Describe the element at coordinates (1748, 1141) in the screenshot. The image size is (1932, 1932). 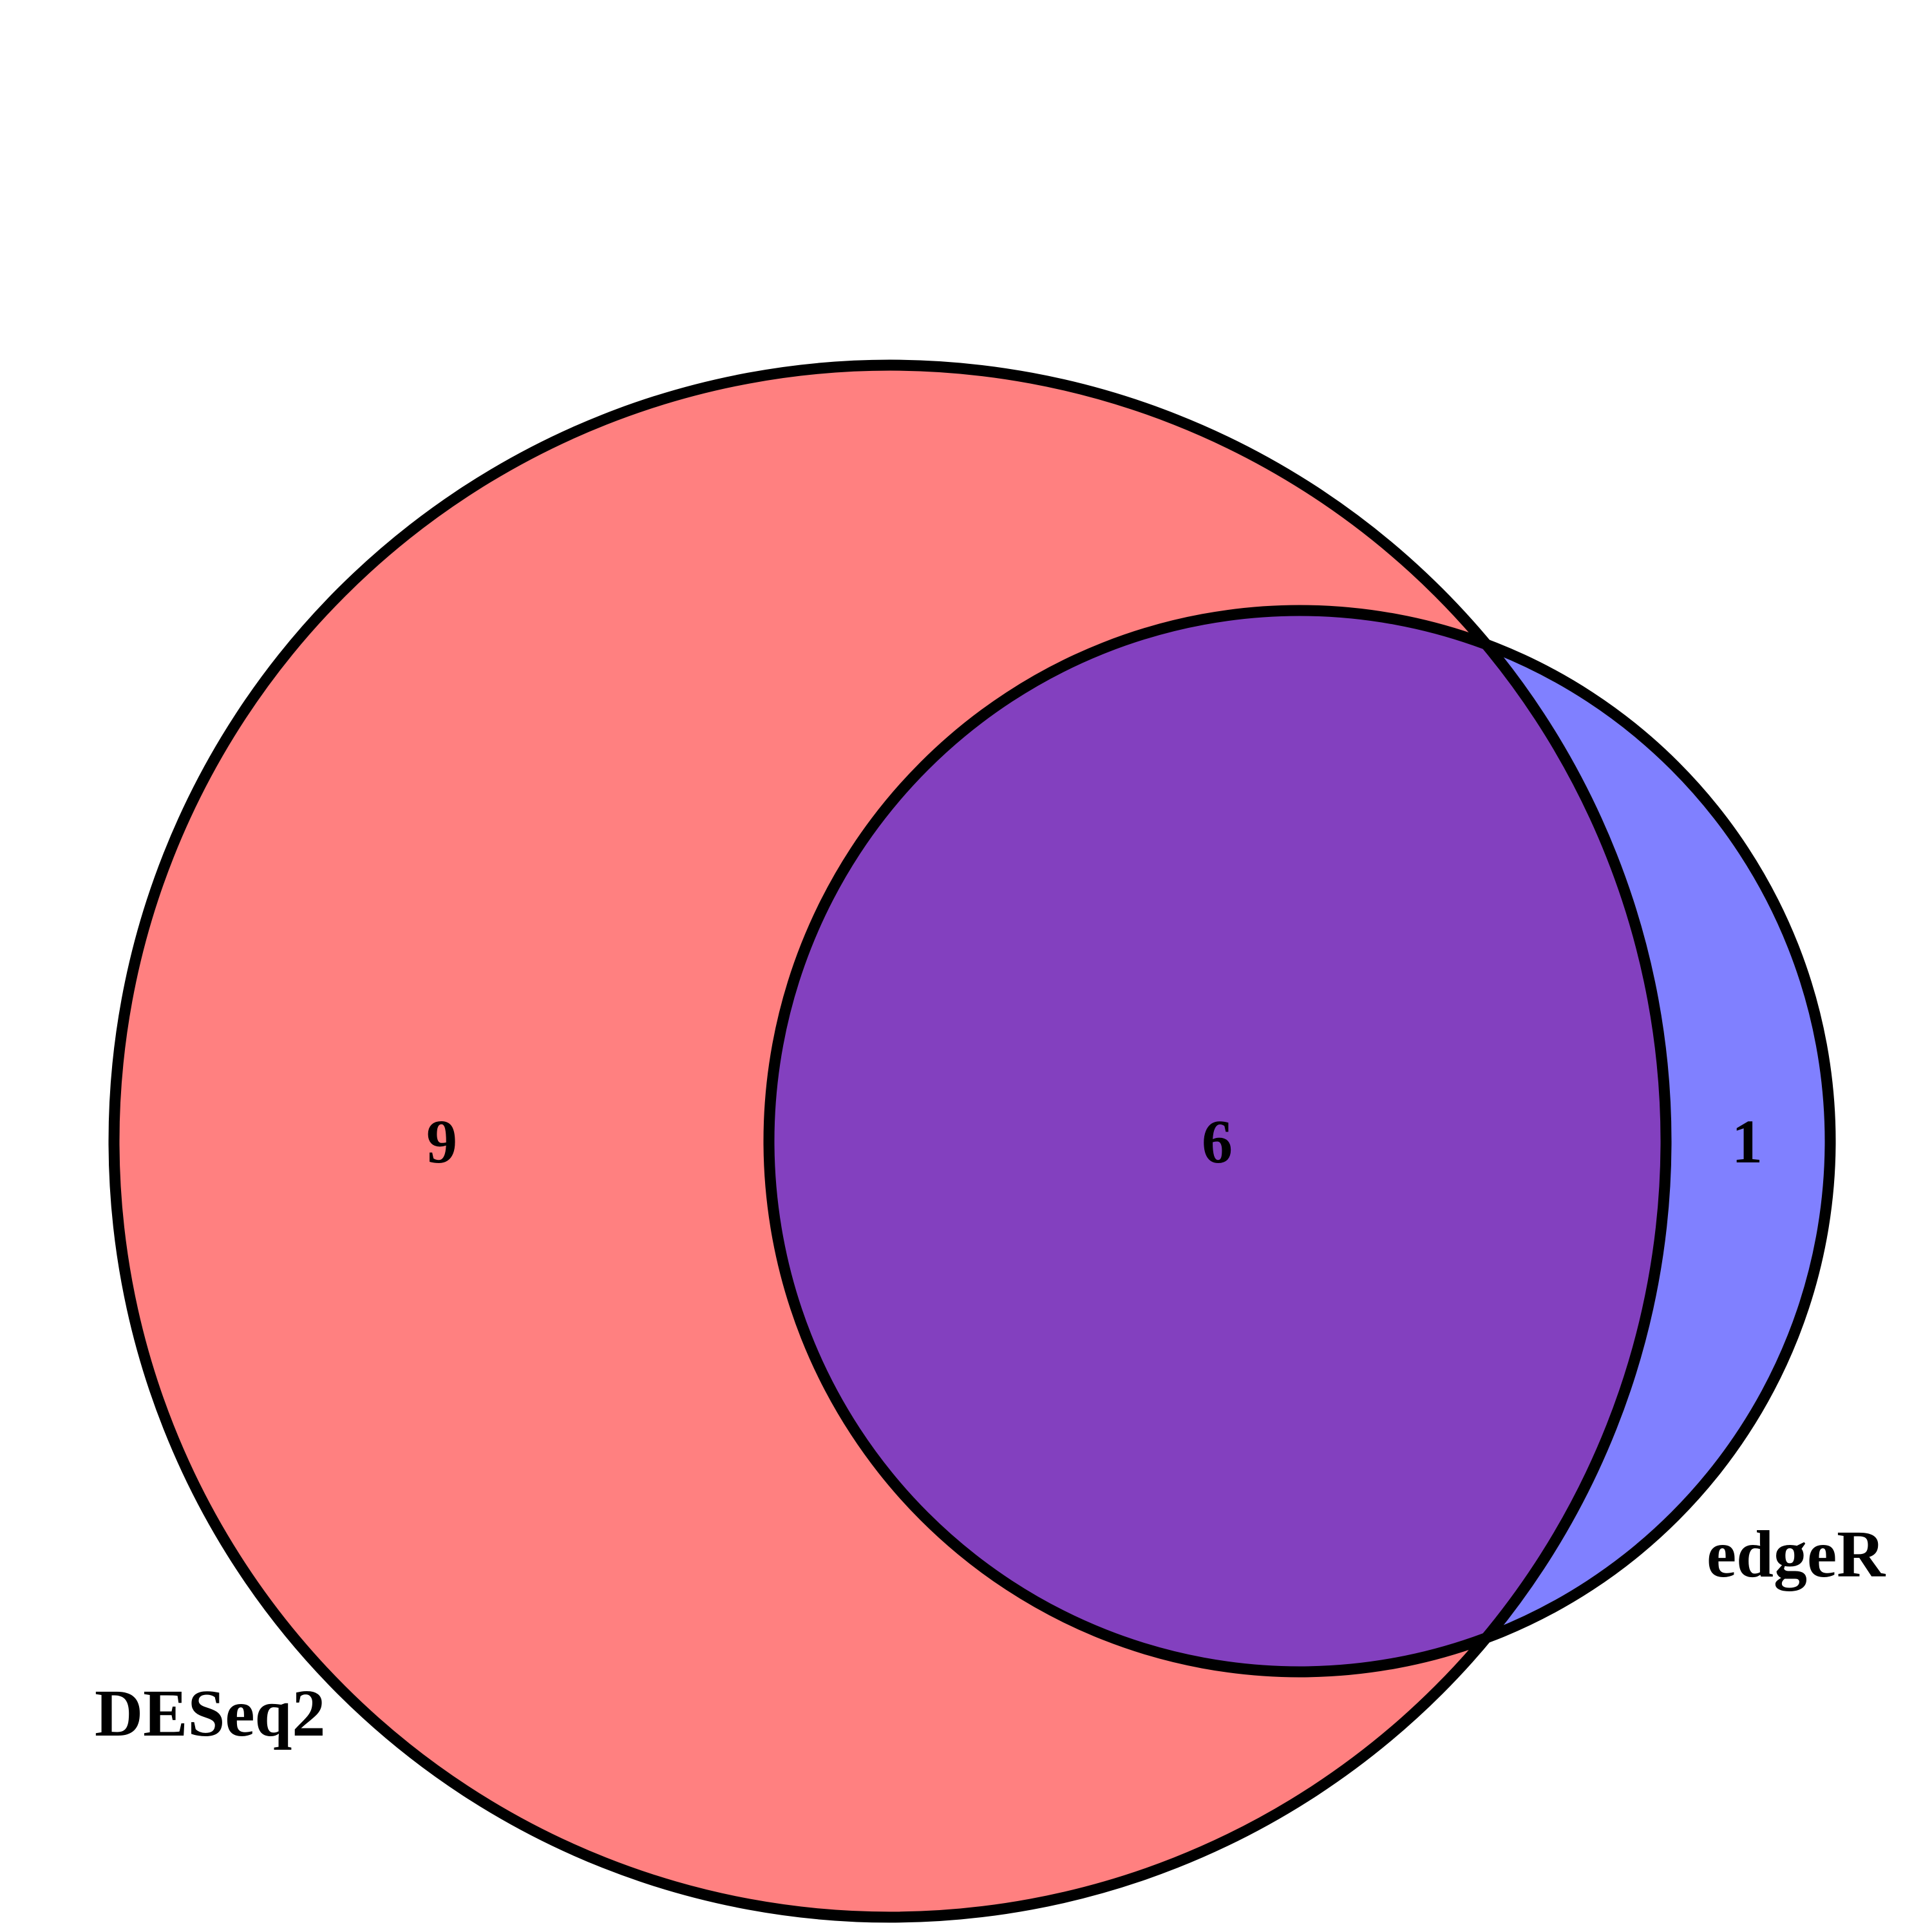
I see `edger-only-count: 1` at that location.